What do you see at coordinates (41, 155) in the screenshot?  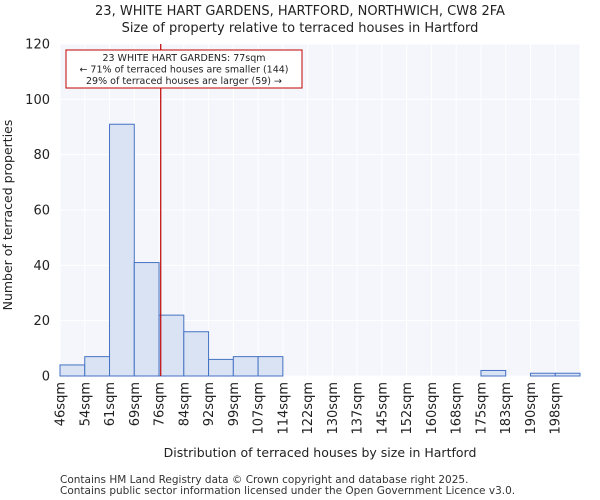 I see `y-tick-label: 80` at bounding box center [41, 155].